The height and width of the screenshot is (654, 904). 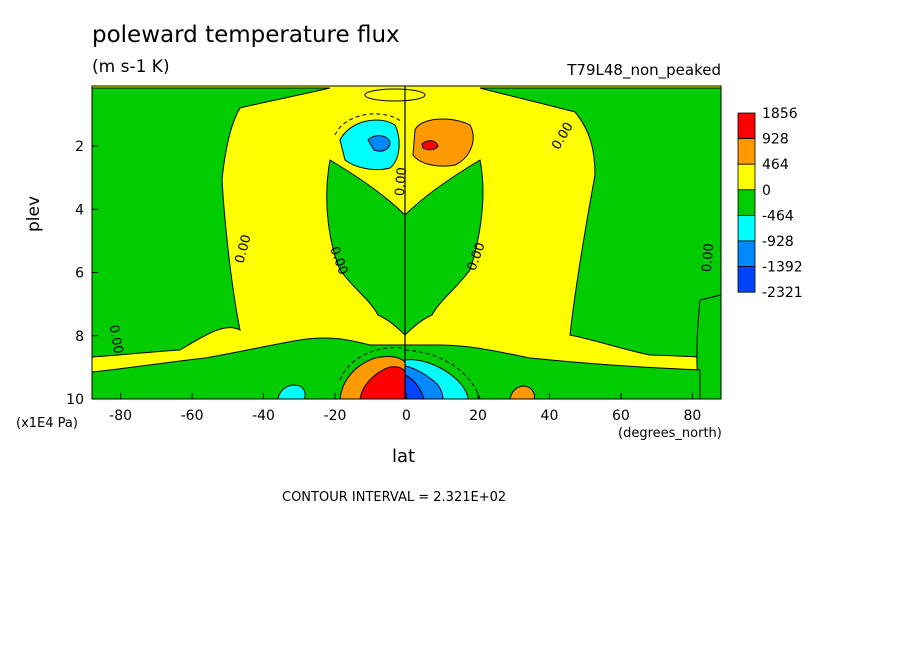 What do you see at coordinates (394, 497) in the screenshot?
I see `contour-interval: CONTOUR INTERVAL = 2.321E+02` at bounding box center [394, 497].